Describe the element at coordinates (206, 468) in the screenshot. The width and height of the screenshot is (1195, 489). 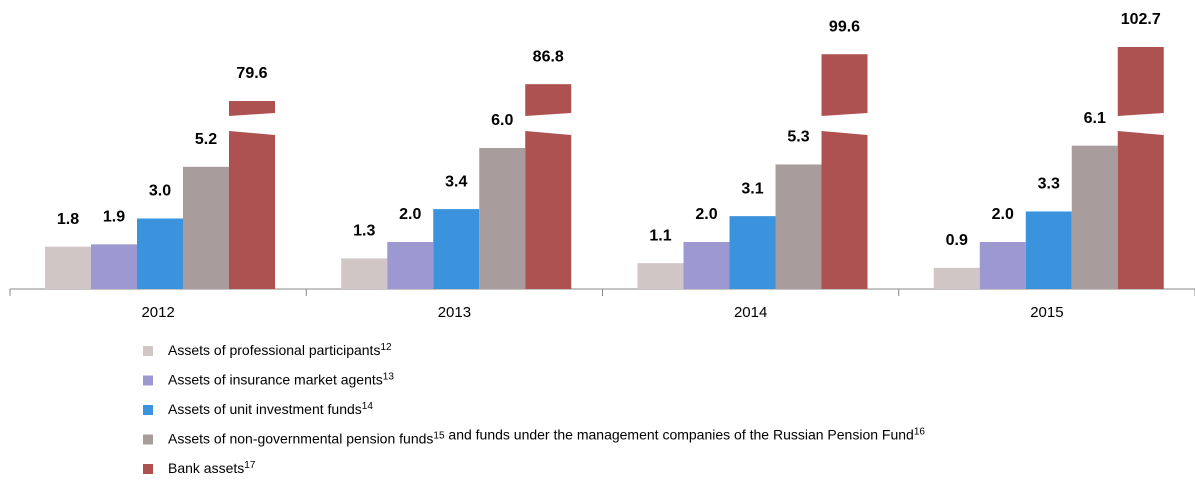
I see `legend-text: Bank assets` at that location.